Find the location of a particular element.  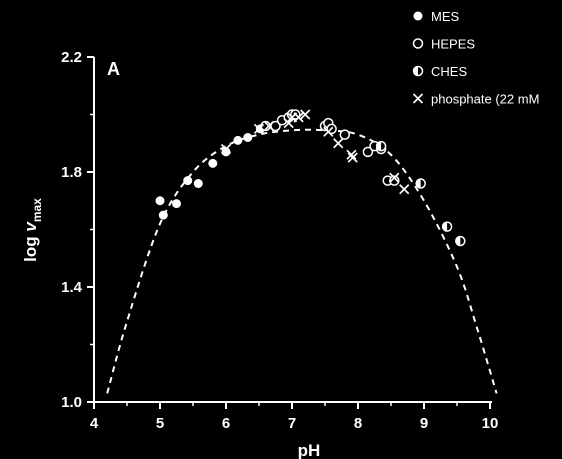

series-half-circle is located at coordinates (420, 193).